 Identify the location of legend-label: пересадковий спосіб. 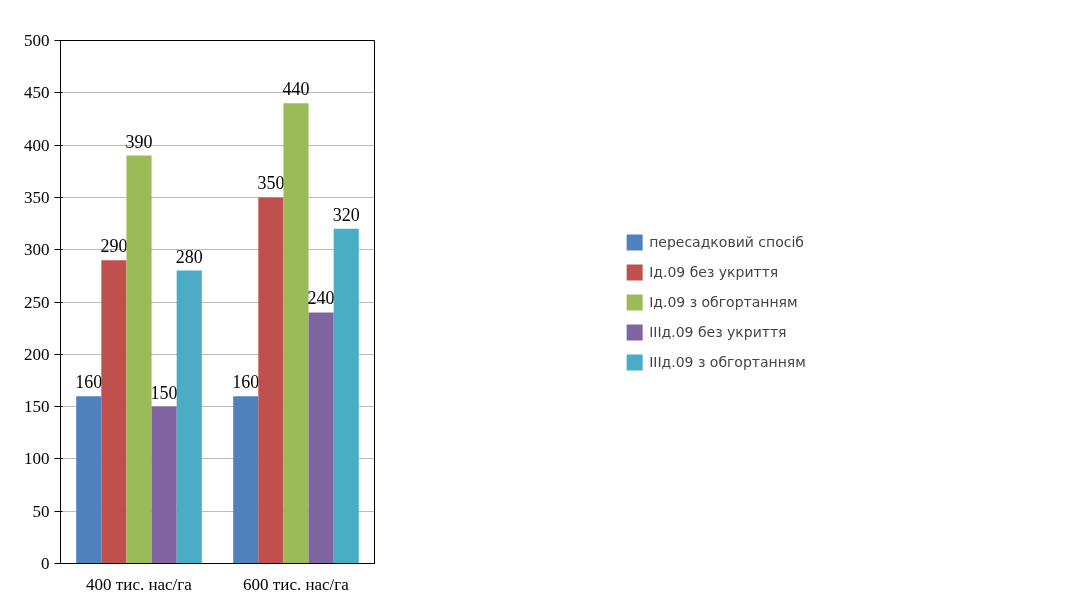
(726, 241).